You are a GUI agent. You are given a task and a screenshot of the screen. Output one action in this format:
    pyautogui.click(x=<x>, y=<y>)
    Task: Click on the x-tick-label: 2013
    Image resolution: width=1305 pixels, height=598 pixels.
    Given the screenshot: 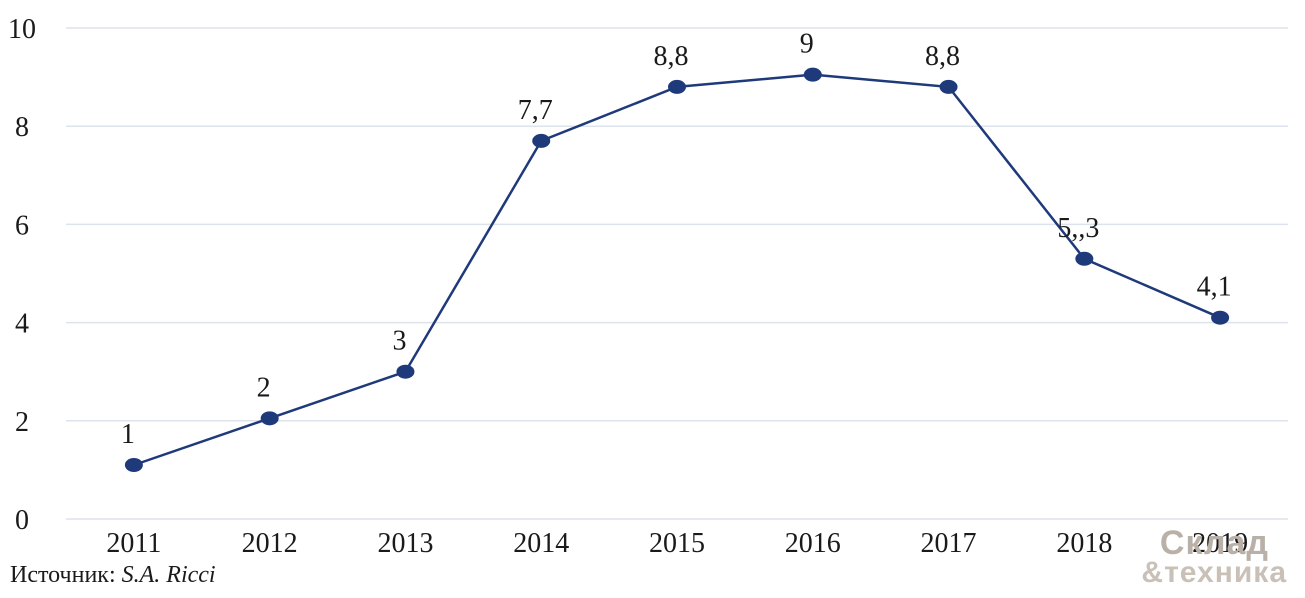 What is the action you would take?
    pyautogui.click(x=405, y=543)
    